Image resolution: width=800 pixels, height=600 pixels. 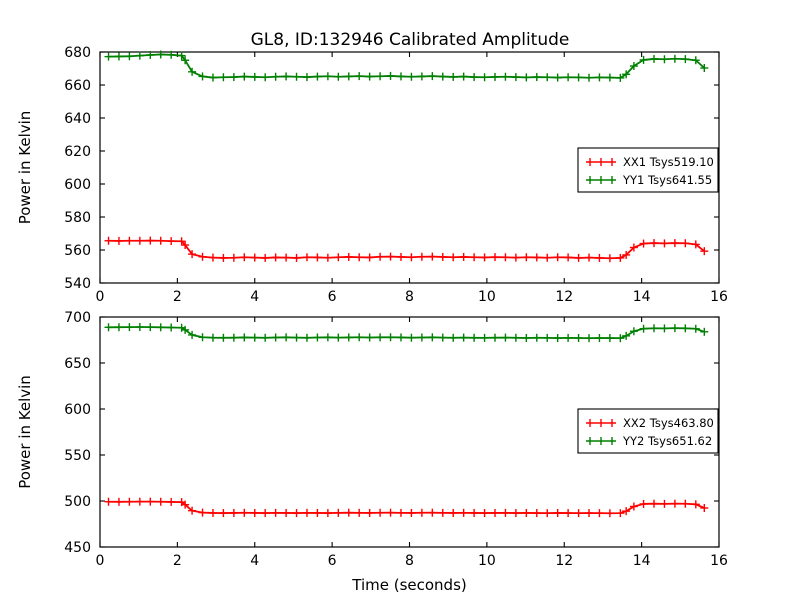 What do you see at coordinates (77, 318) in the screenshot?
I see `y-tick-label: 700` at bounding box center [77, 318].